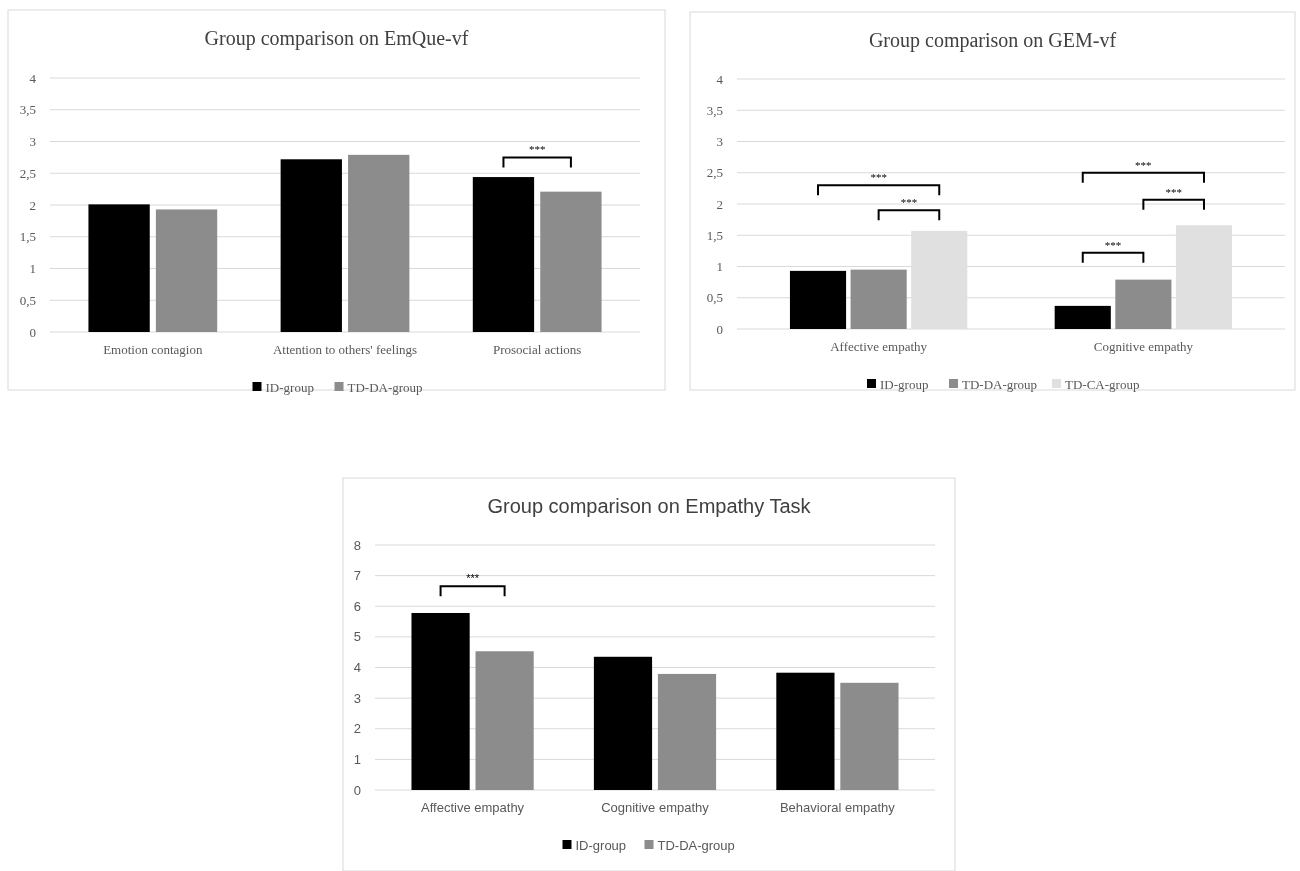 This screenshot has height=871, width=1300. Describe the element at coordinates (537, 349) in the screenshot. I see `x-tick-label: Prosocial actions` at that location.